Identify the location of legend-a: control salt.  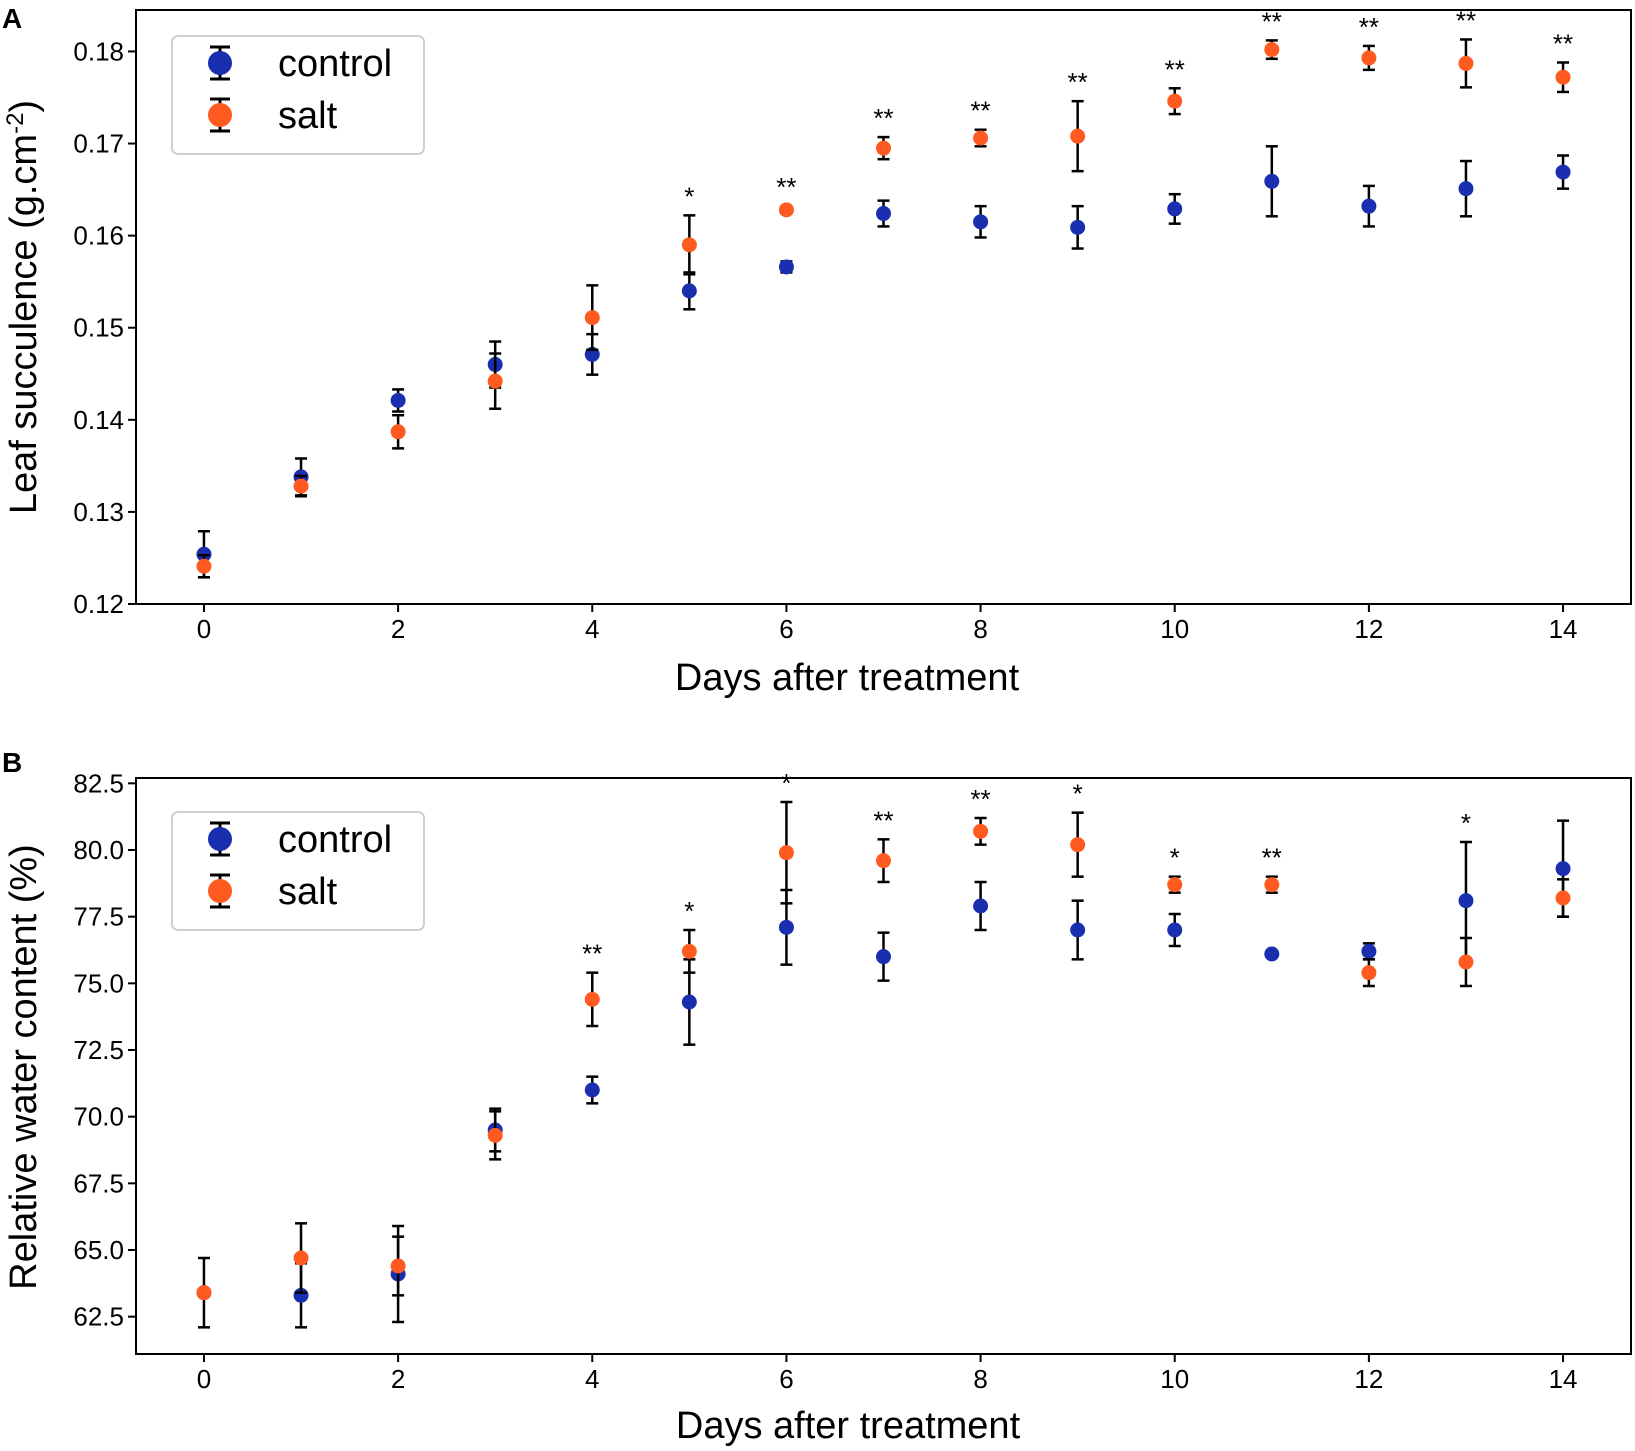
(298, 95).